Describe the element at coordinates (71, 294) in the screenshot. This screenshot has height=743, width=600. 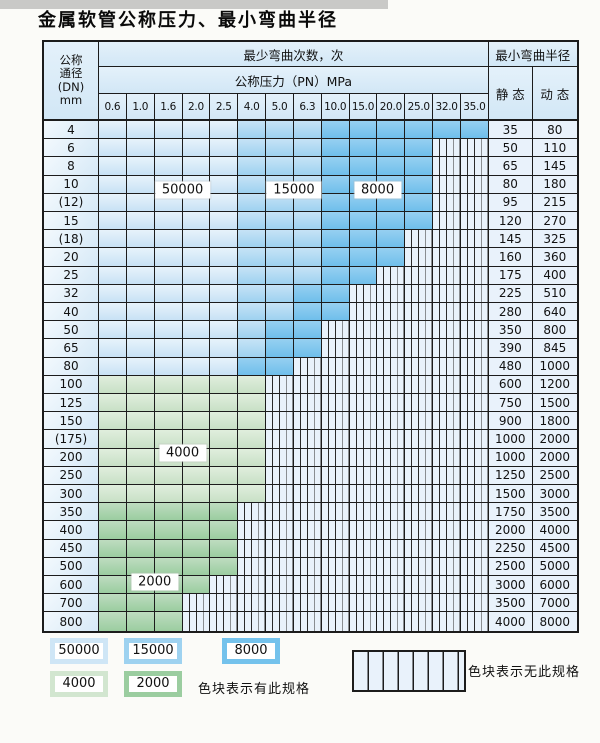
I see `dn-cell: 32` at that location.